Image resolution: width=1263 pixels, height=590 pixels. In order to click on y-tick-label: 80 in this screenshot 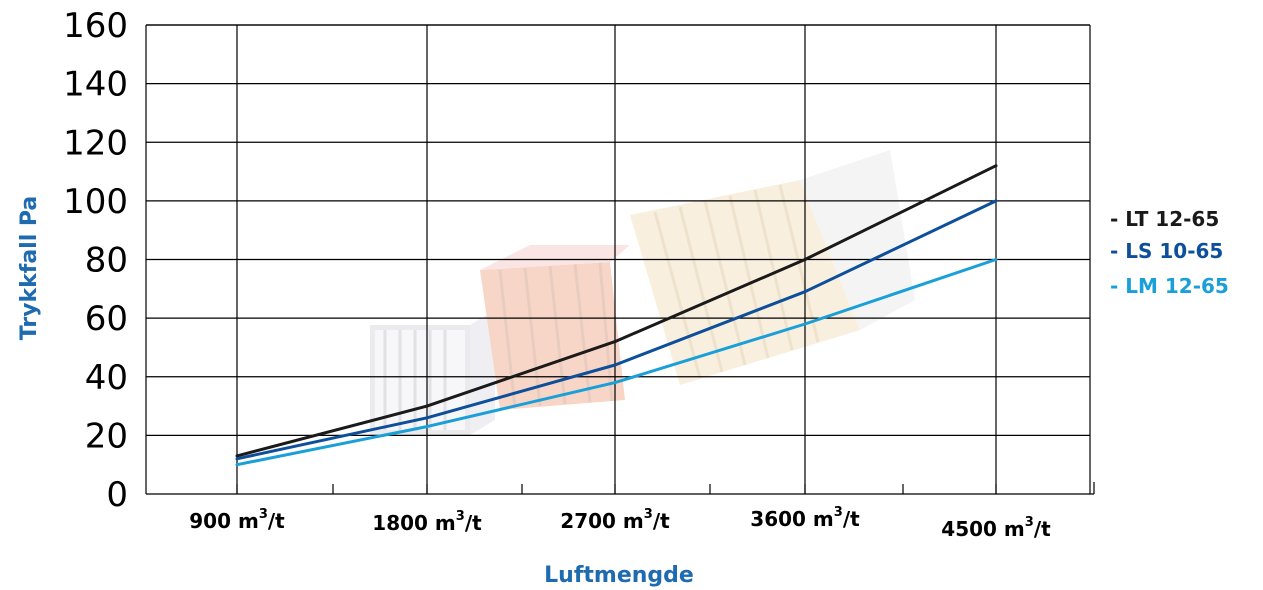, I will do `click(106, 261)`.